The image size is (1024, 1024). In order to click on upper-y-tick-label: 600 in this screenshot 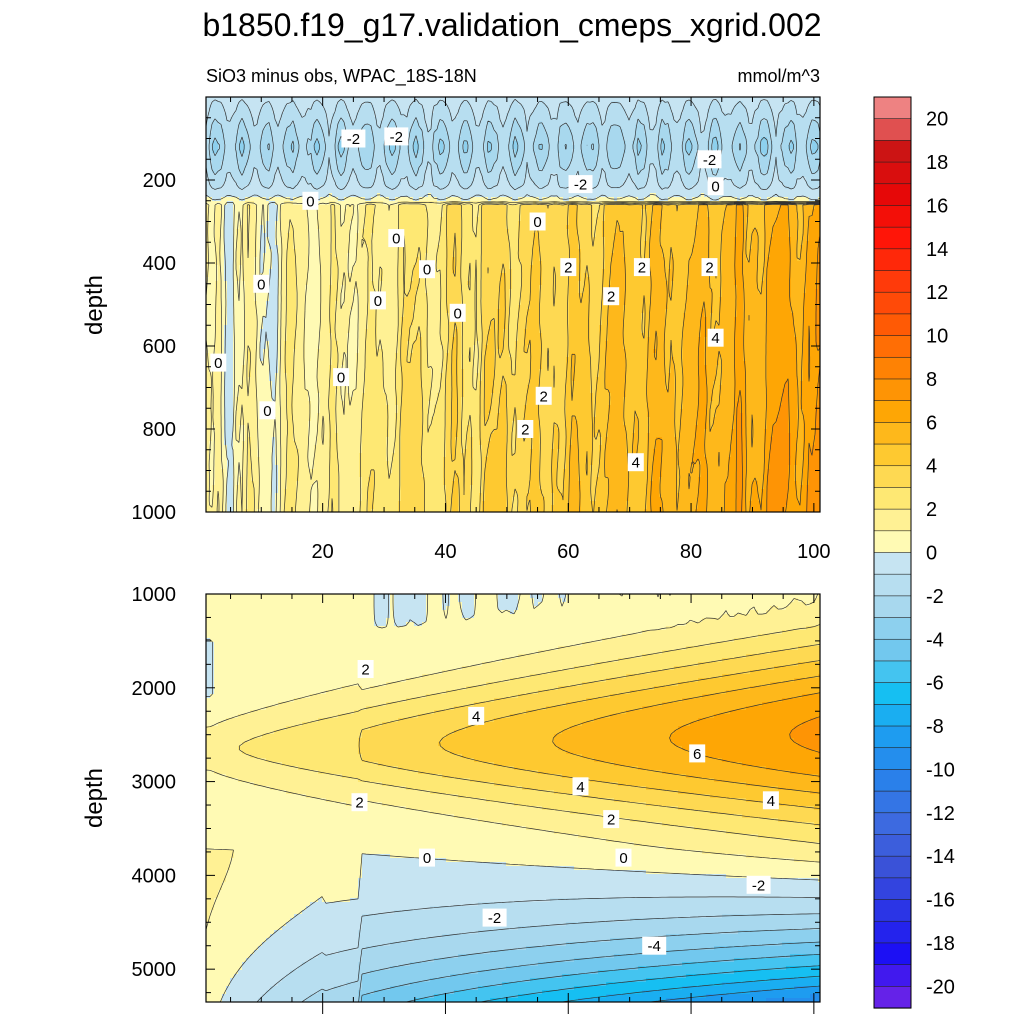, I will do `click(159, 347)`.